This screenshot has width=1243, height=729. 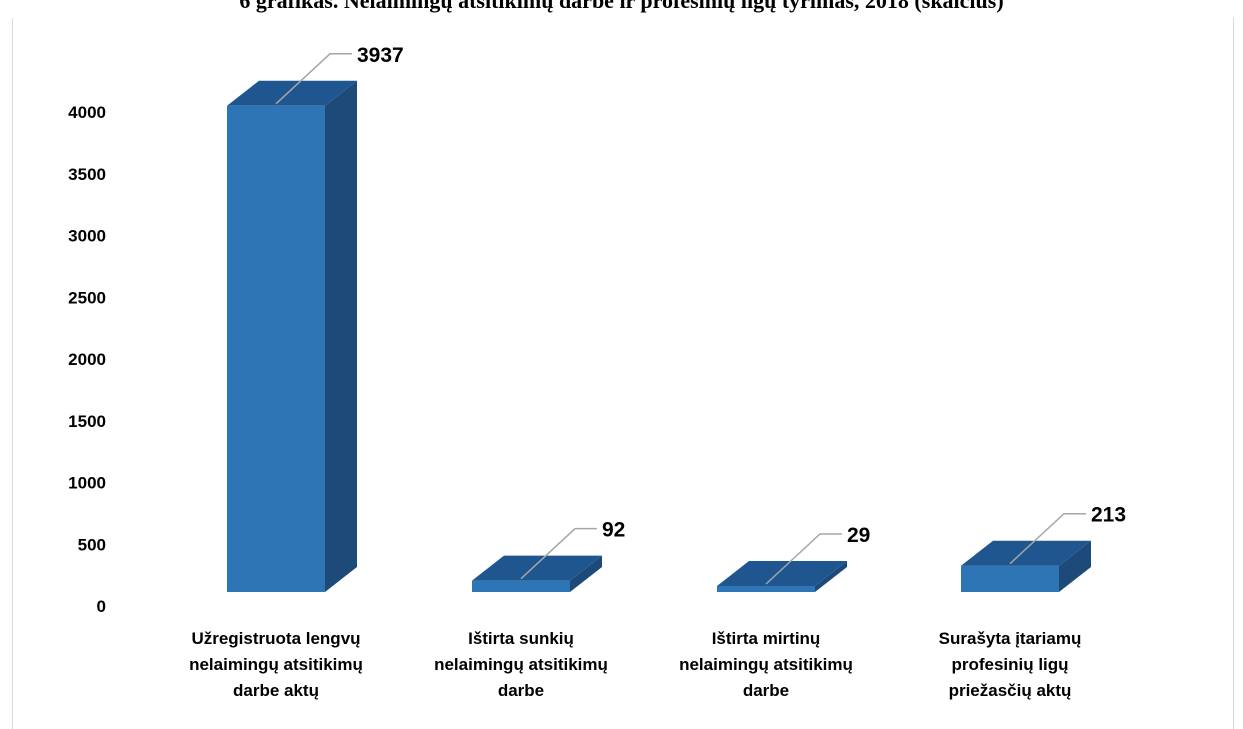 I want to click on category-label: Ištirta sunkių nelaimingų atsitikimų darbe, so click(x=521, y=665).